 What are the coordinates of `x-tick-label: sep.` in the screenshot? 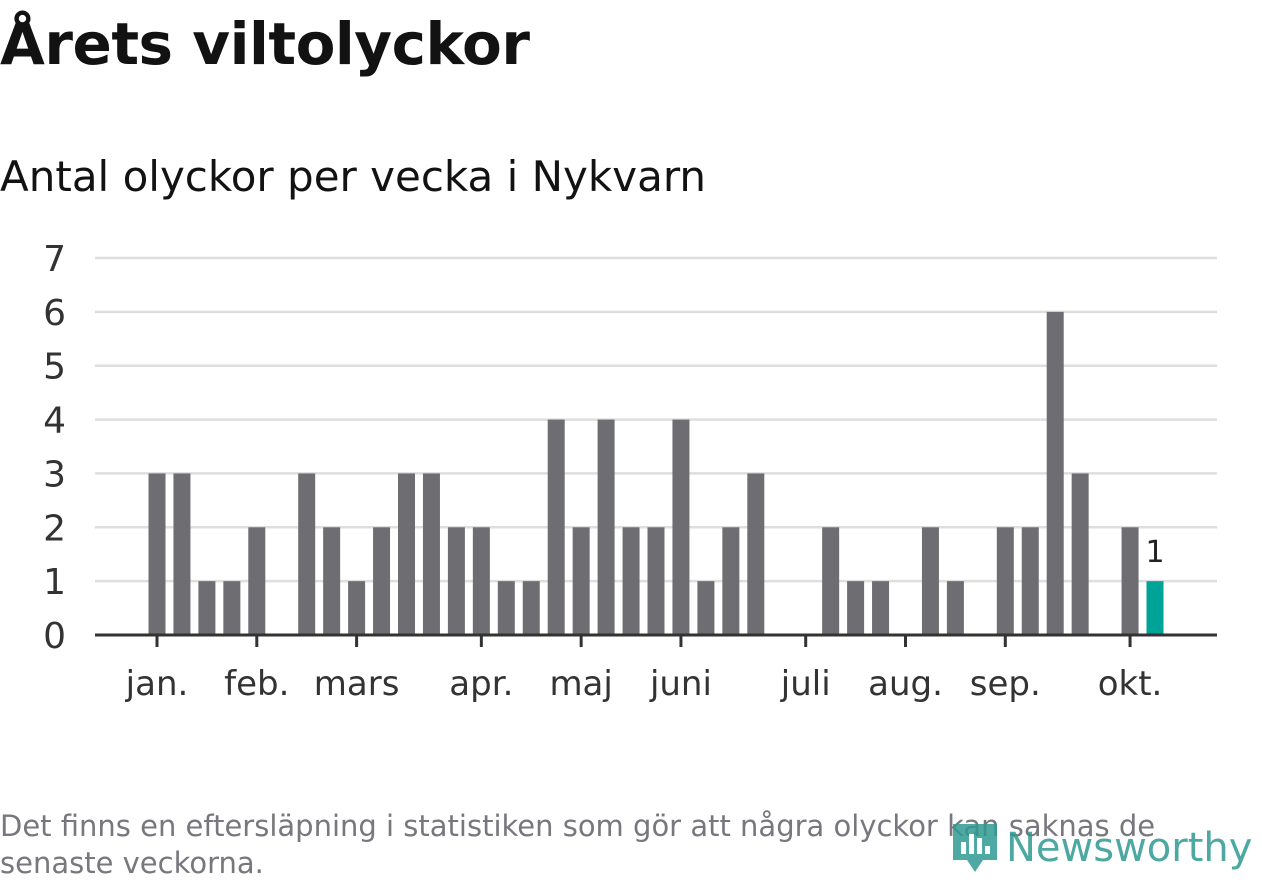 It's located at (1005, 684).